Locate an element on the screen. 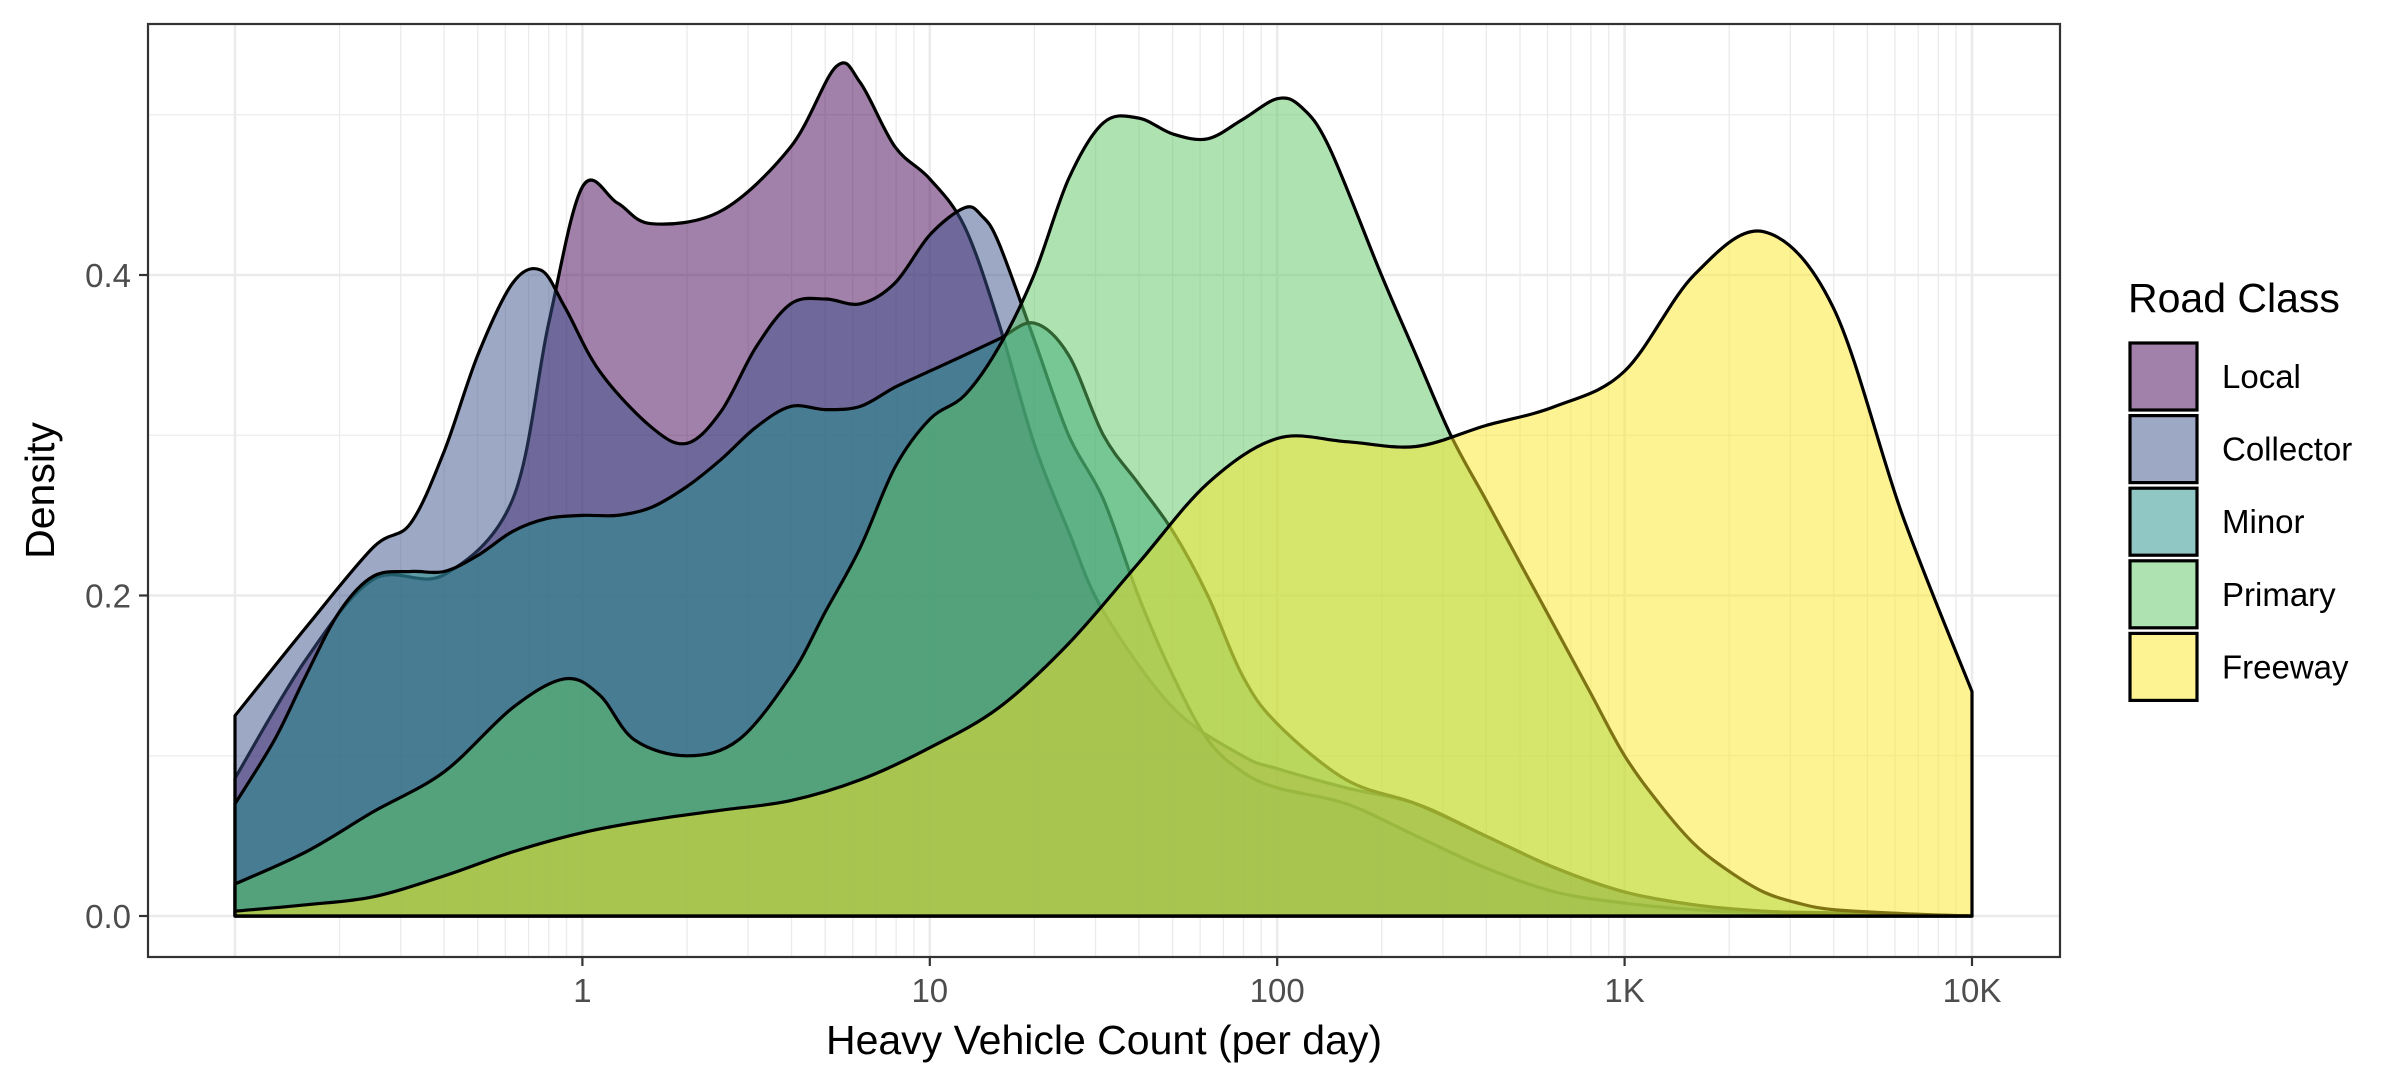  x-tick-label: 10 is located at coordinates (929, 990).